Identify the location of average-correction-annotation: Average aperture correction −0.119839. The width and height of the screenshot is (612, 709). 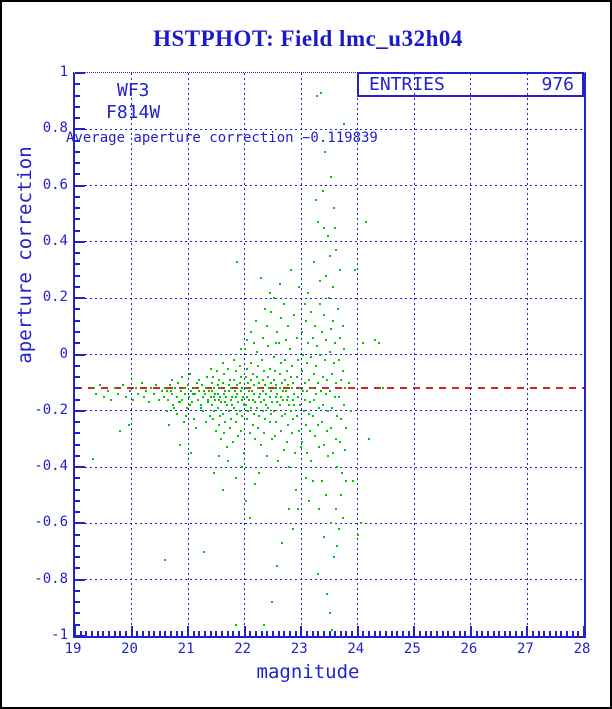
(222, 138).